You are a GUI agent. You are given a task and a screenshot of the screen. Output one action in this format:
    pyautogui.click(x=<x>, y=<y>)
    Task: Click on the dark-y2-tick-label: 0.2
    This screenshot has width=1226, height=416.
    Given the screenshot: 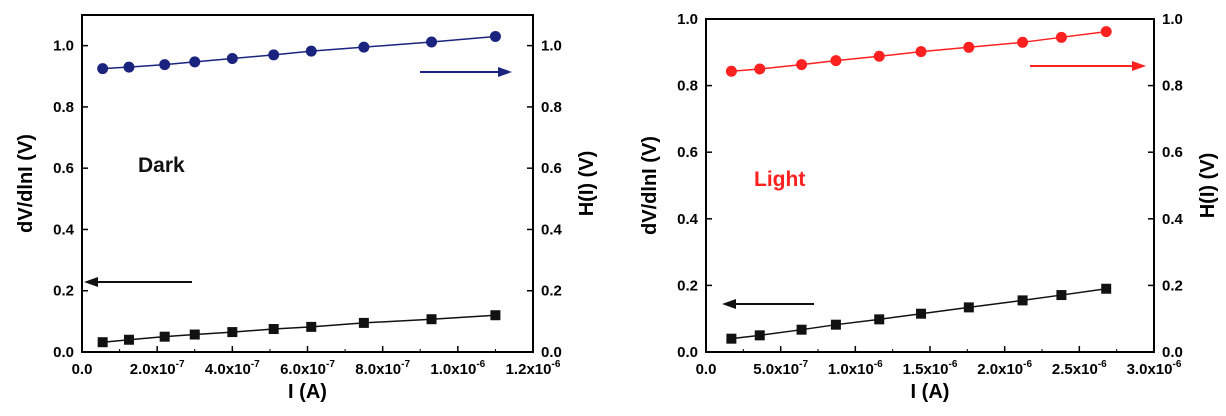 What is the action you would take?
    pyautogui.click(x=551, y=291)
    